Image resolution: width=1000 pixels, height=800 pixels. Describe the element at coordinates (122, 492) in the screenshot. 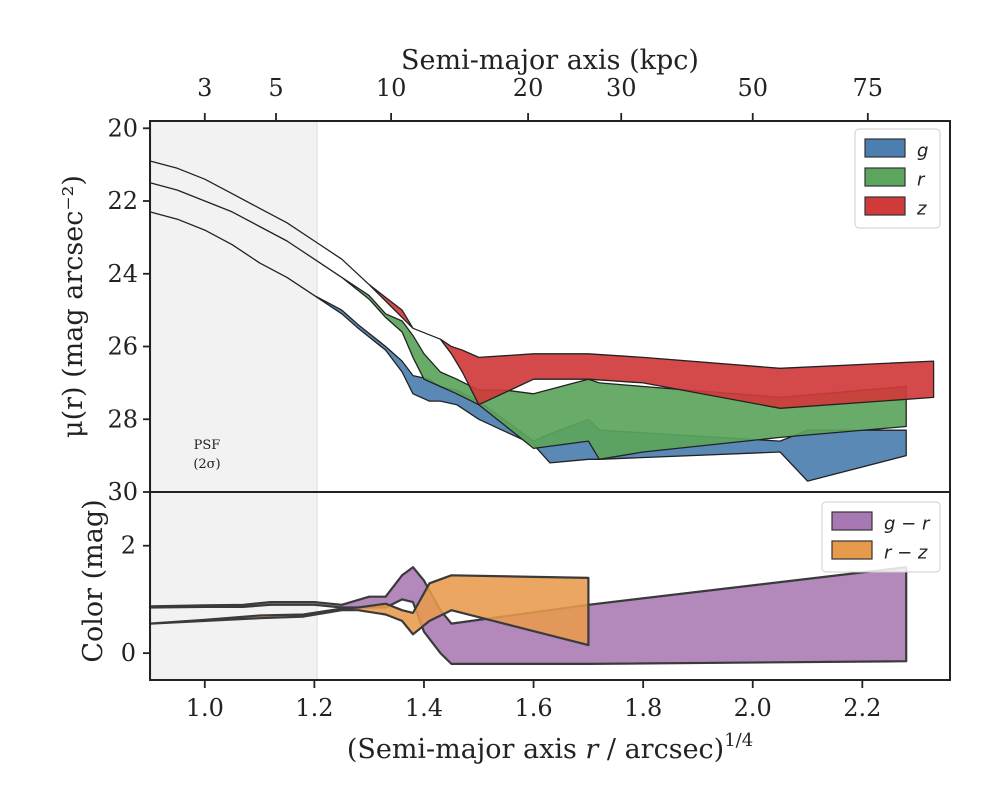

I see `y-tick-label-30: 30` at that location.